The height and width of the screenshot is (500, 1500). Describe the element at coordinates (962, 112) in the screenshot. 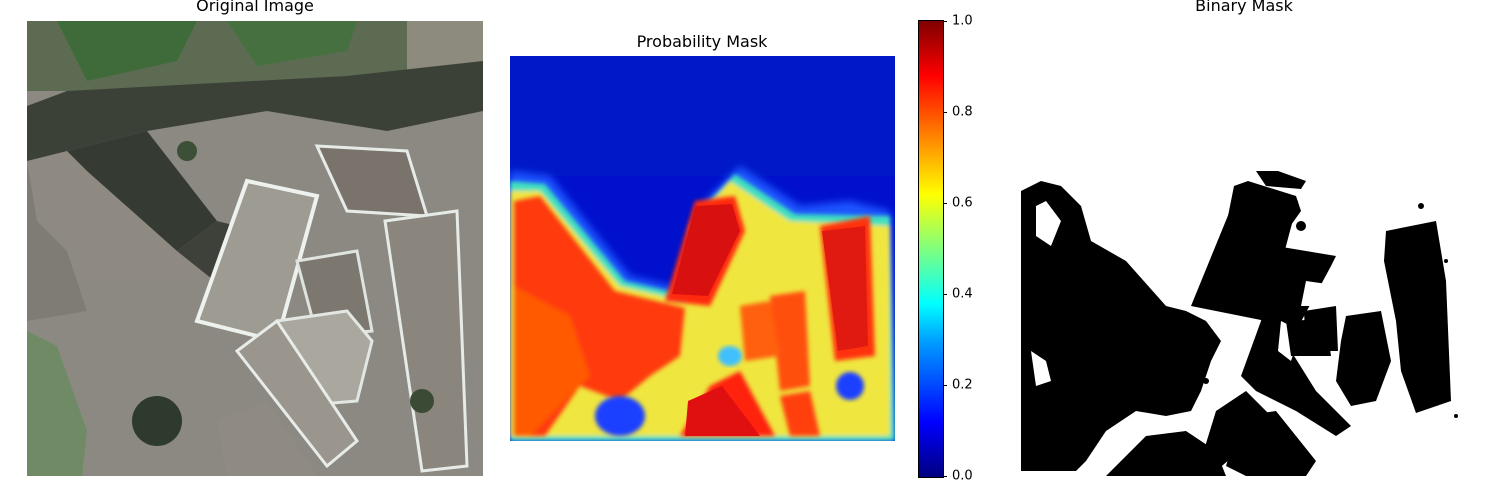

I see `colorbar-tick-label: 0.8` at that location.